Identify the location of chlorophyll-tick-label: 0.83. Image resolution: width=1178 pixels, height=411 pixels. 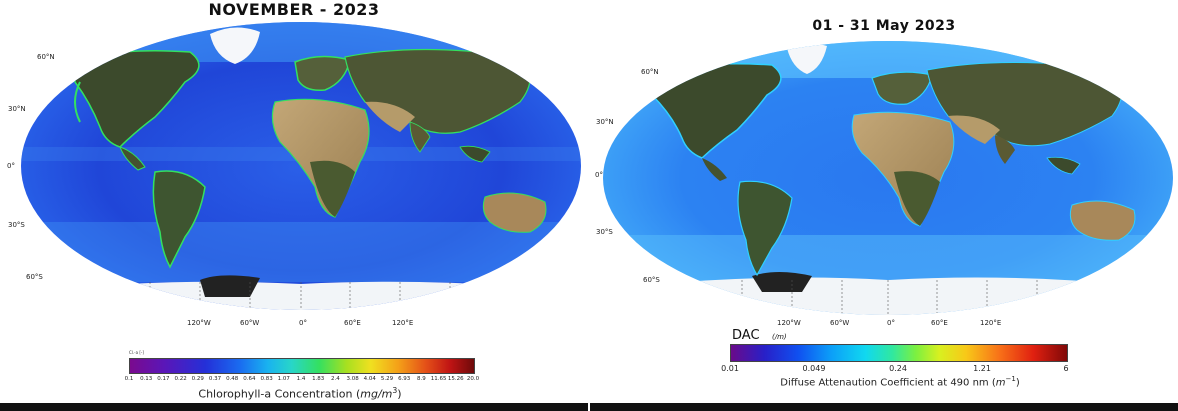
(266, 379).